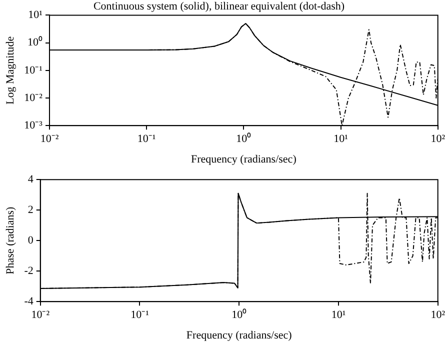 Image resolution: width=448 pixels, height=346 pixels. What do you see at coordinates (34, 125) in the screenshot?
I see `y-tick-label: 10⁻³` at bounding box center [34, 125].